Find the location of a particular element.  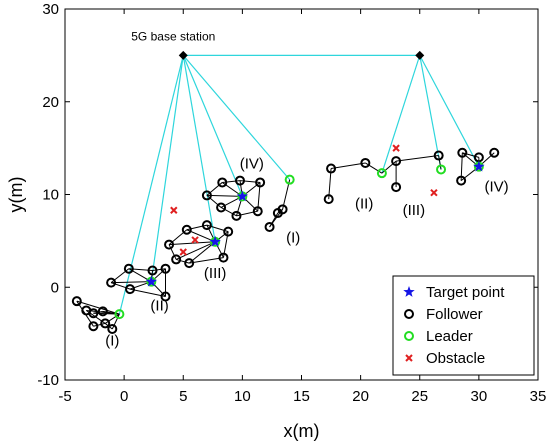

x-tick-label-35: 35 is located at coordinates (538, 396).